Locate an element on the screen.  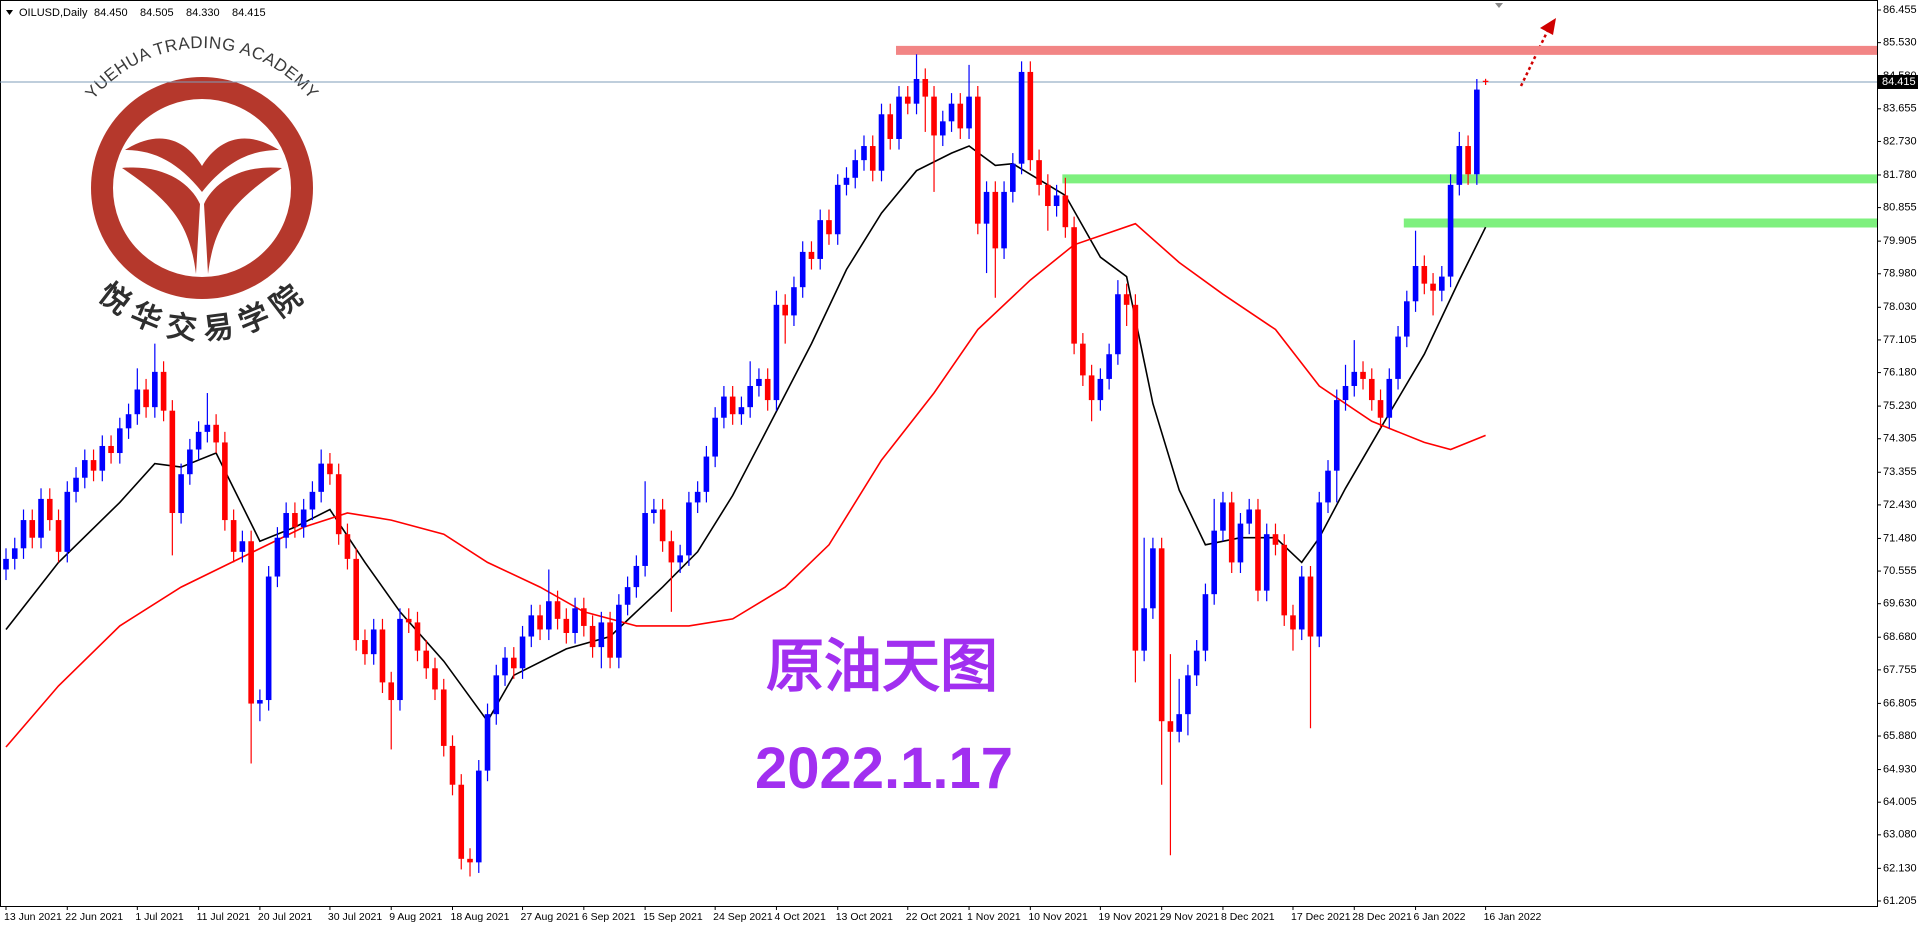
x-tick-label: 22 Jun 2021 is located at coordinates (94, 917).